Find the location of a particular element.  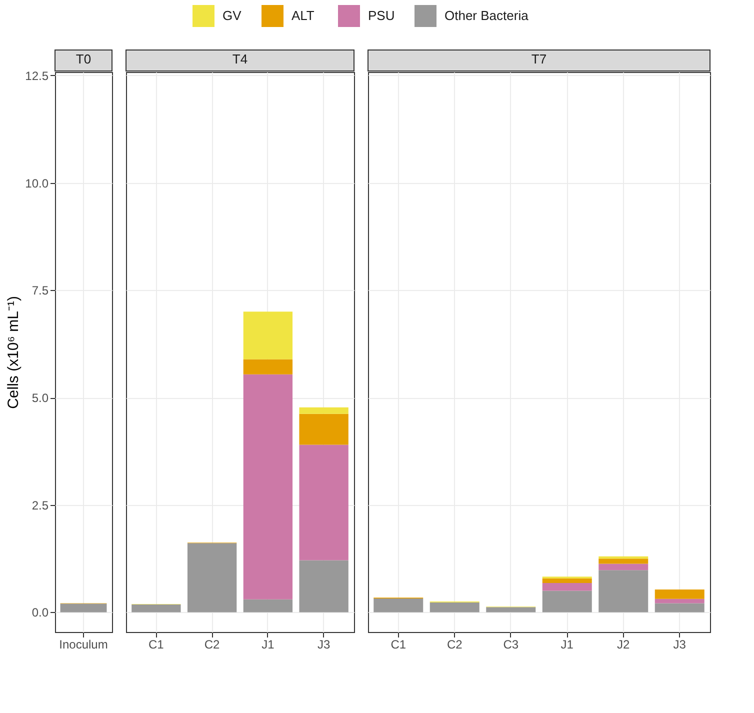

chart-title: T4 is located at coordinates (240, 59).